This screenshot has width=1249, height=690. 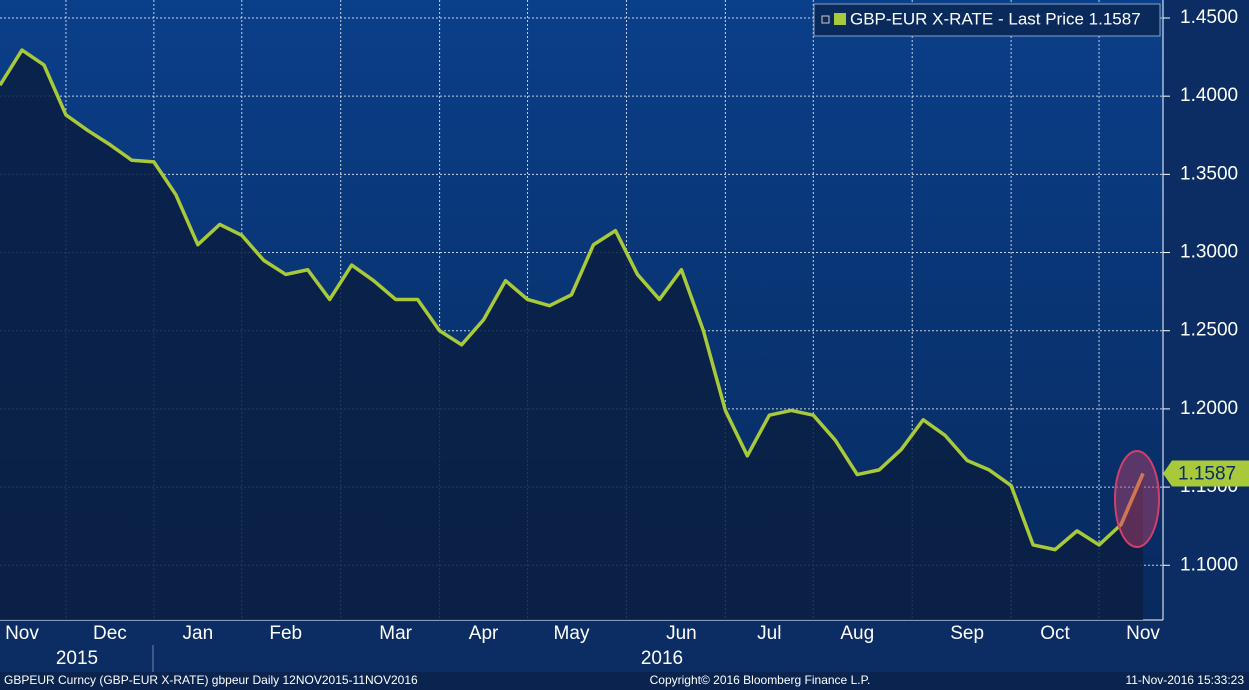 I want to click on footer-center: Copyright© 2016 Bloomberg Finance L.P., so click(x=760, y=680).